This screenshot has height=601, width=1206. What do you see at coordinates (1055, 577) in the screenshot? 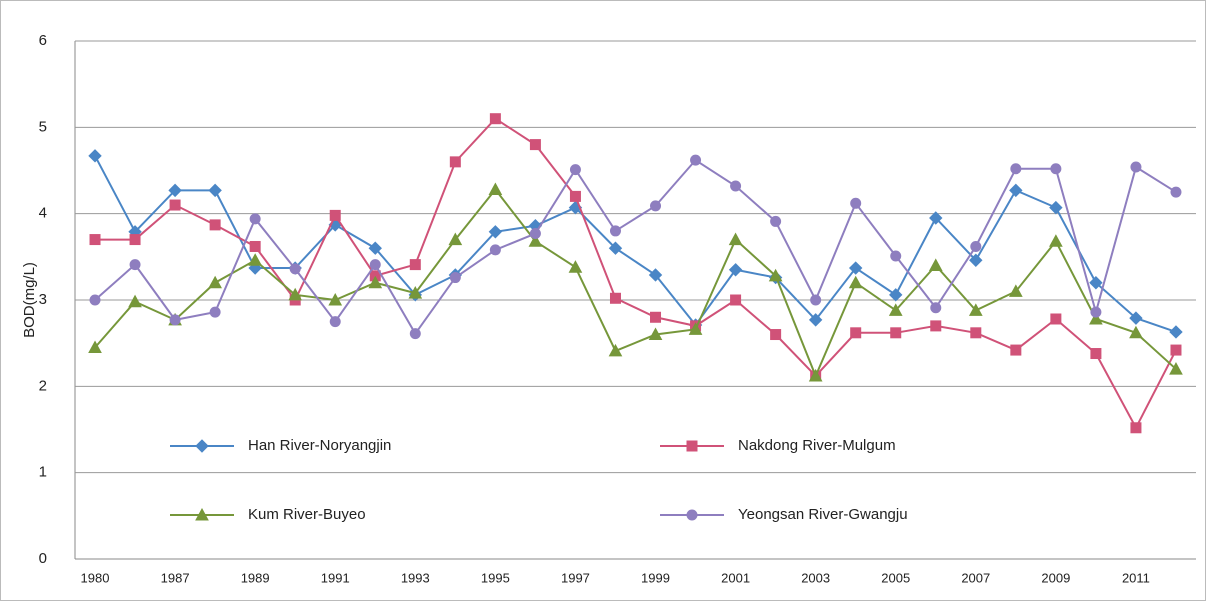
I see `x-tick-label: 2009` at bounding box center [1055, 577].